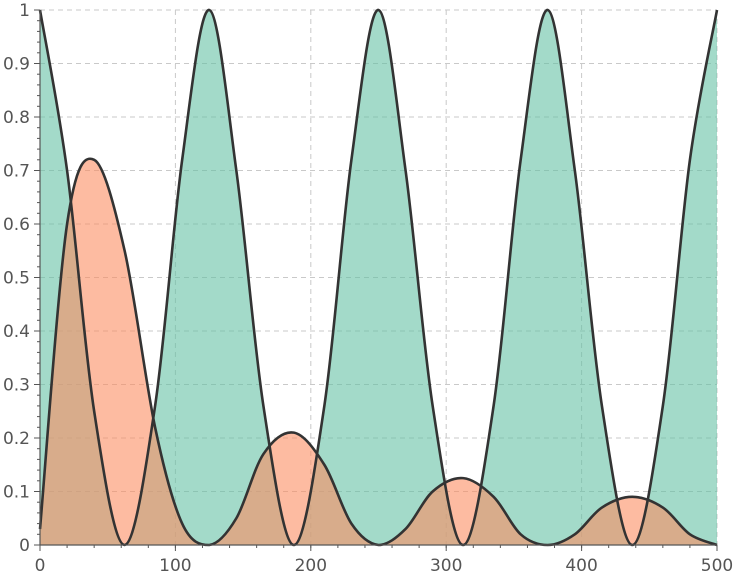 The width and height of the screenshot is (736, 577). What do you see at coordinates (16, 65) in the screenshot?
I see `y-tick-label: 0.9` at bounding box center [16, 65].